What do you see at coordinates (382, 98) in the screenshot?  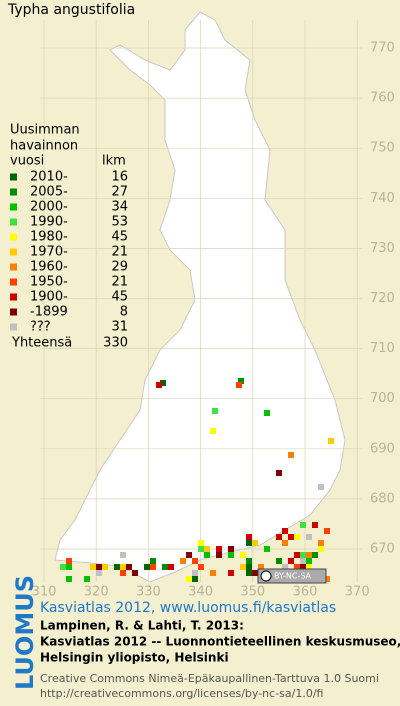 I see `grid-y-label: 760` at bounding box center [382, 98].